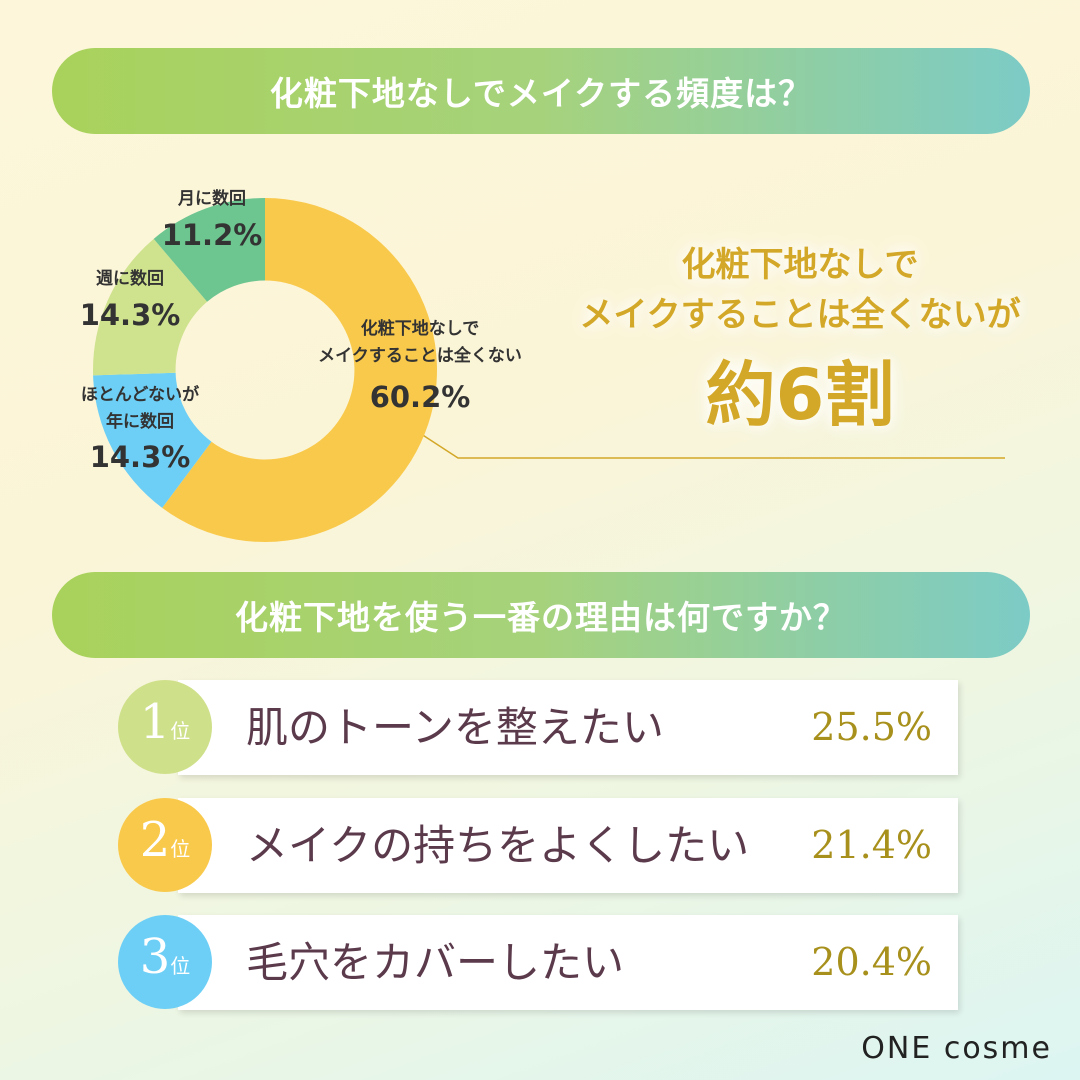  What do you see at coordinates (130, 279) in the screenshot?
I see `category-label: 週に数回` at bounding box center [130, 279].